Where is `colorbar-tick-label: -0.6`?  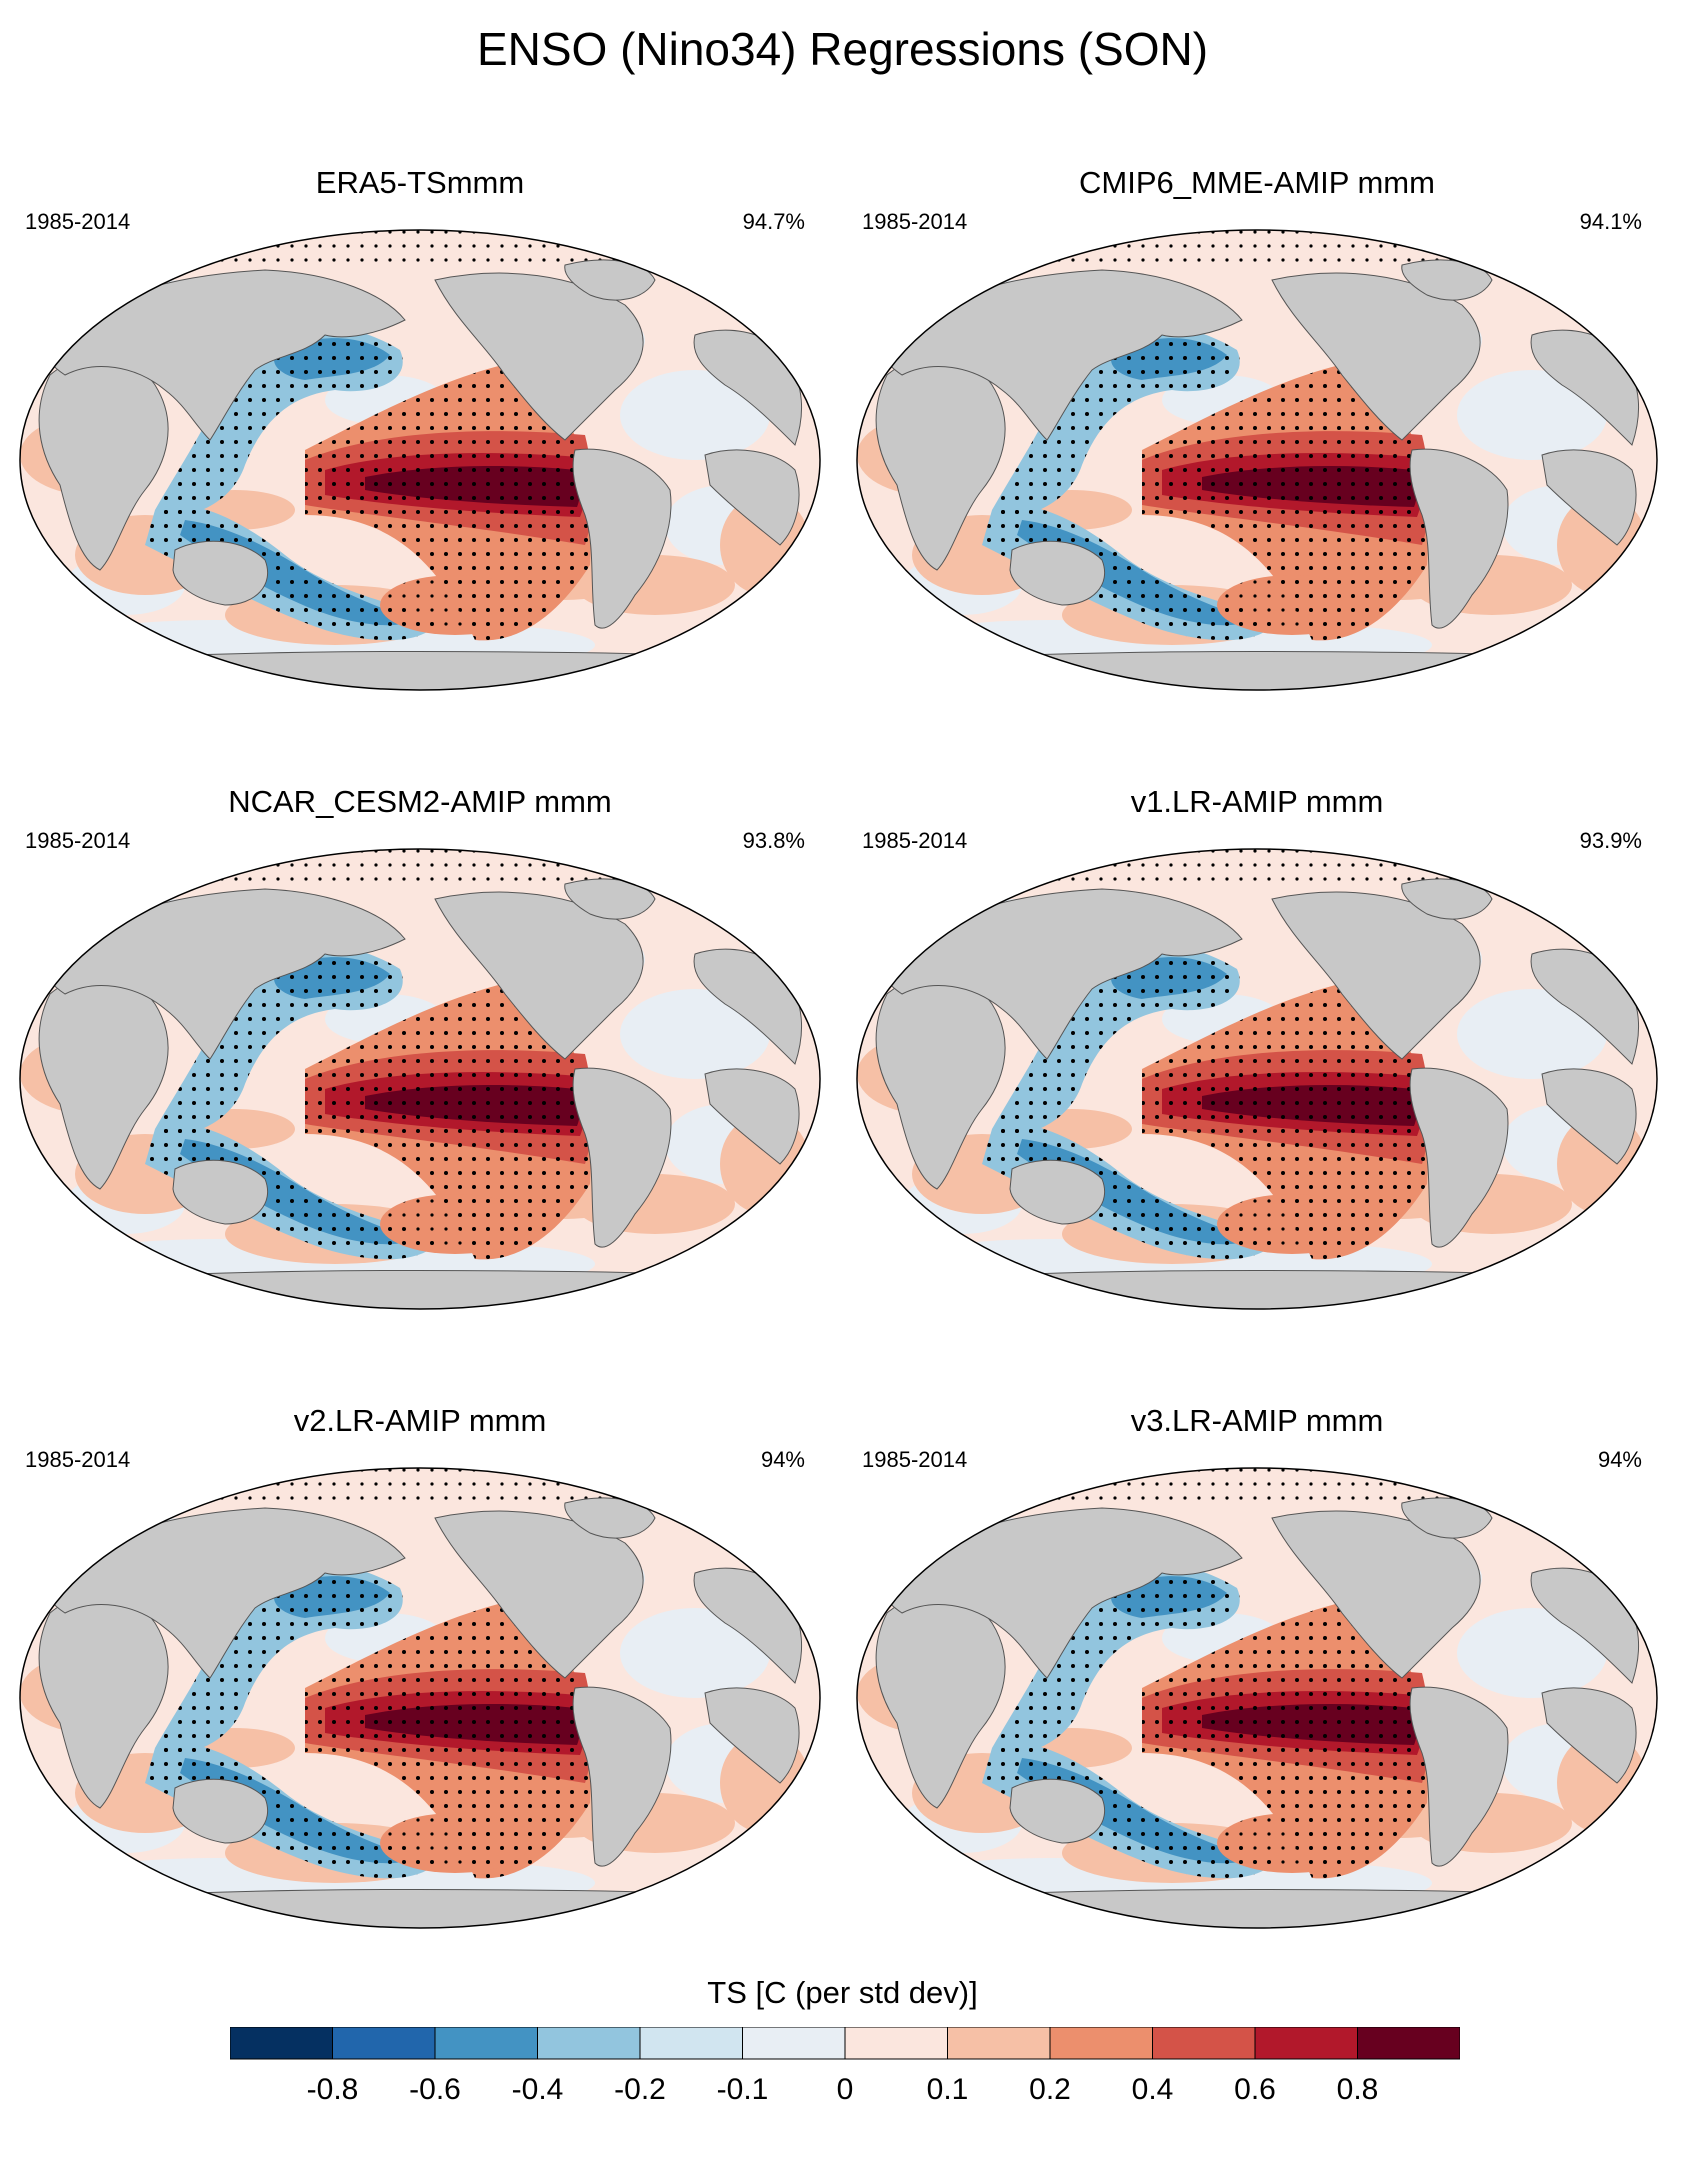 colorbar-tick-label: -0.6 is located at coordinates (435, 2089).